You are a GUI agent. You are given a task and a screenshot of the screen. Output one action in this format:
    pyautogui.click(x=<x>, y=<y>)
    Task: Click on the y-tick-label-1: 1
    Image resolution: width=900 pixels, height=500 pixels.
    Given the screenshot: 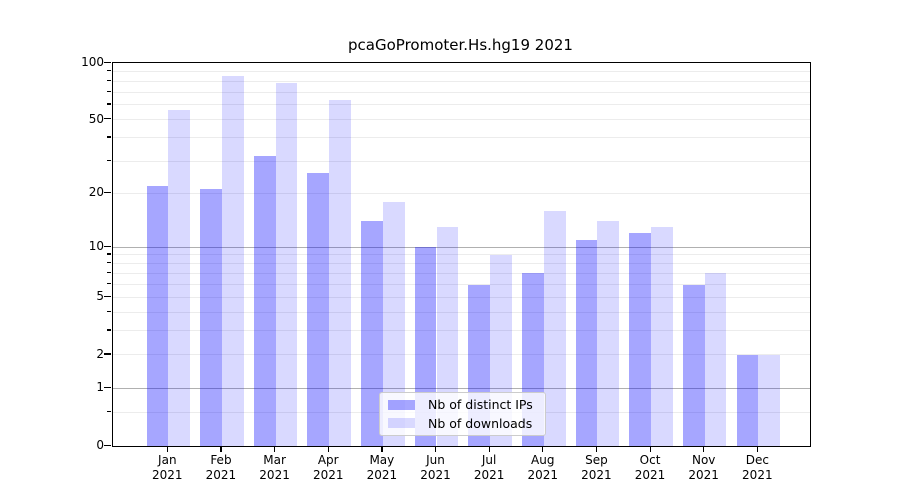 What is the action you would take?
    pyautogui.click(x=100, y=387)
    